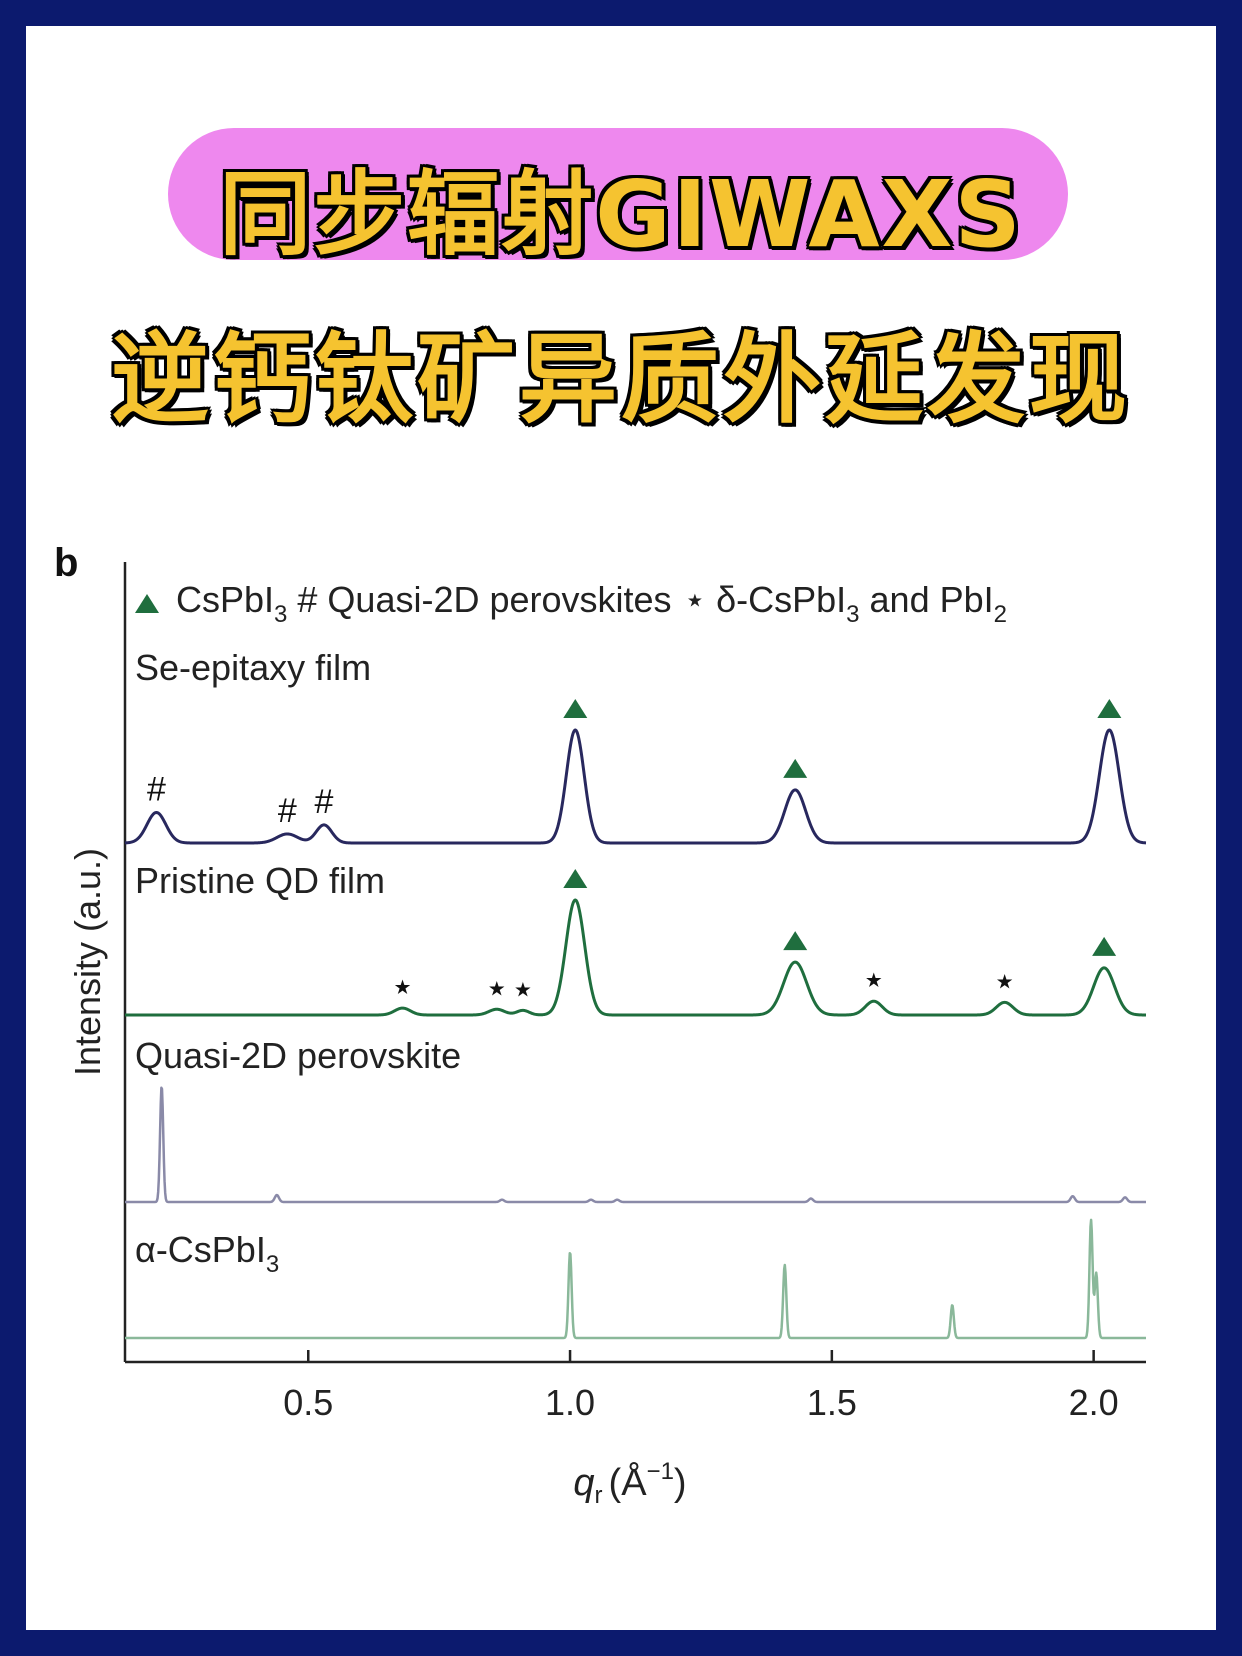  Describe the element at coordinates (308, 1402) in the screenshot. I see `x-tick-label-0: 0.5` at that location.